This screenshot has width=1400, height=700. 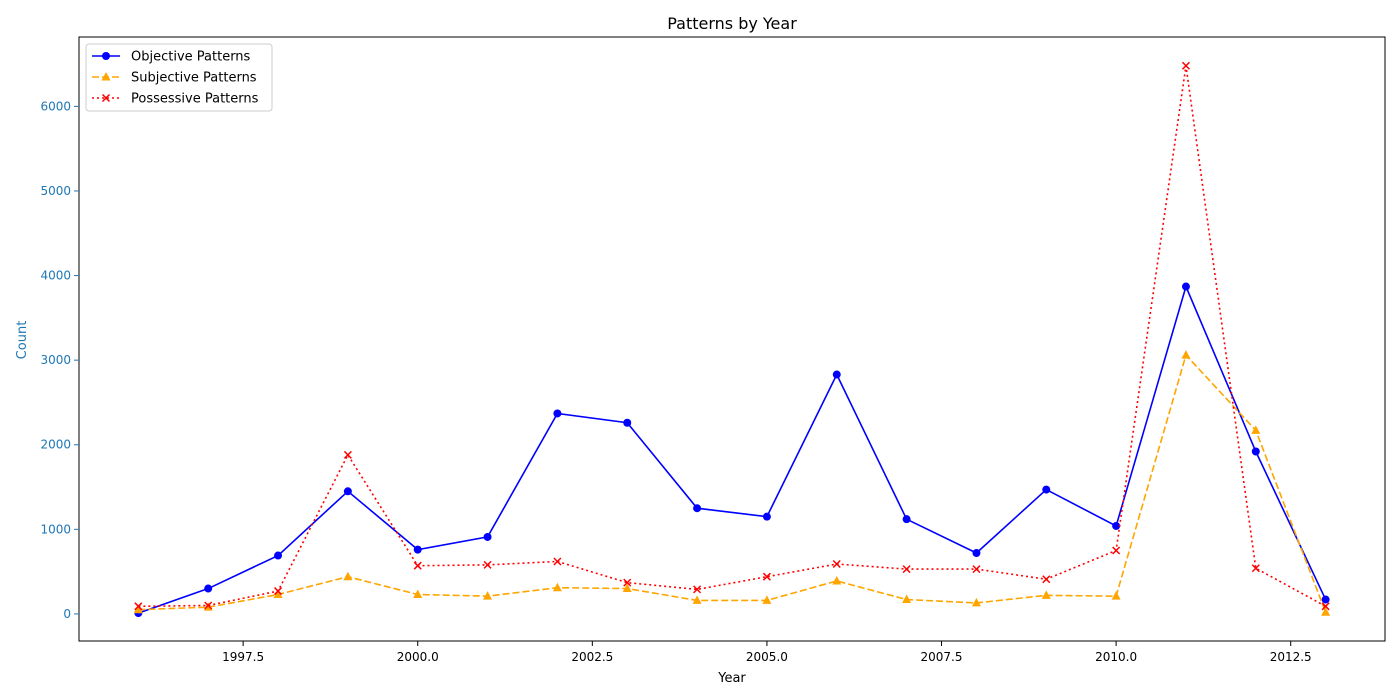 I want to click on y-tick-label: 3000, so click(x=55, y=360).